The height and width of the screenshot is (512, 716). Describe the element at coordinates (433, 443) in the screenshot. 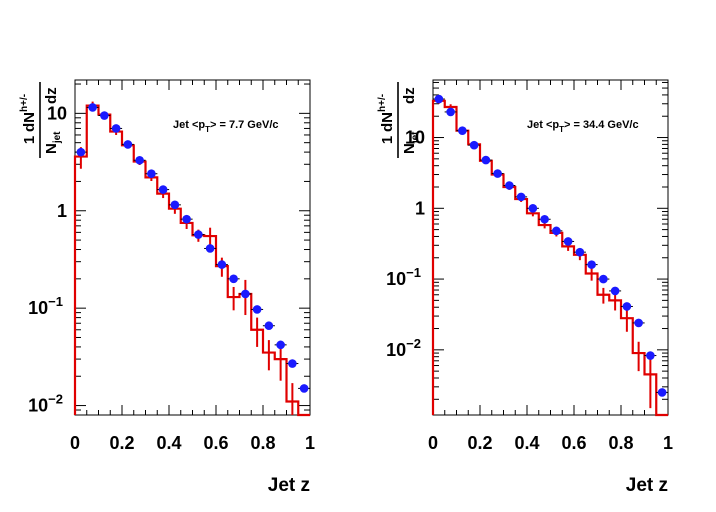

I see `chart-1-x-tick-label: 0` at that location.